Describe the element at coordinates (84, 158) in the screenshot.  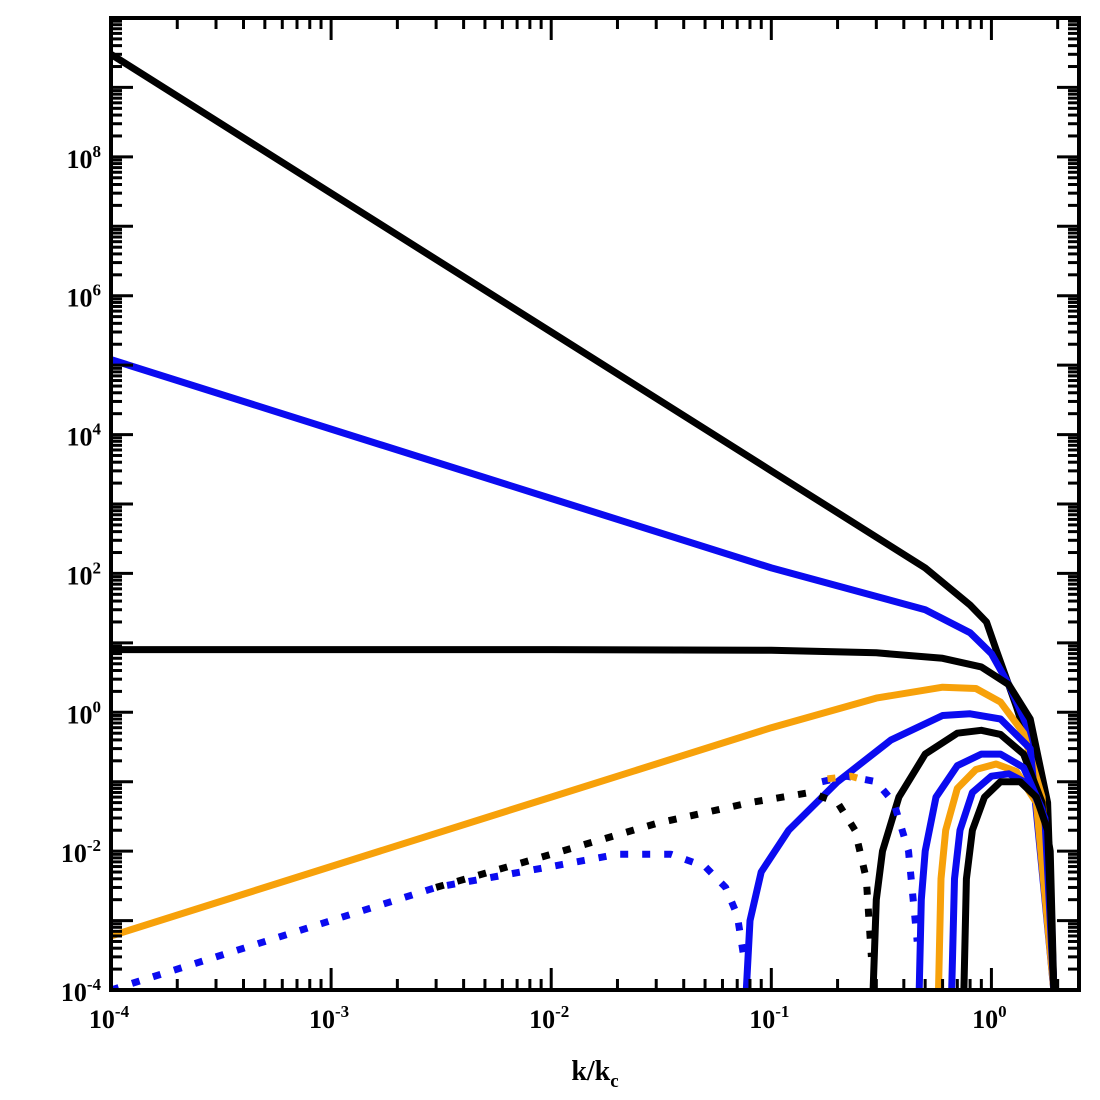
I see `y-tick-label: 10⁸` at that location.